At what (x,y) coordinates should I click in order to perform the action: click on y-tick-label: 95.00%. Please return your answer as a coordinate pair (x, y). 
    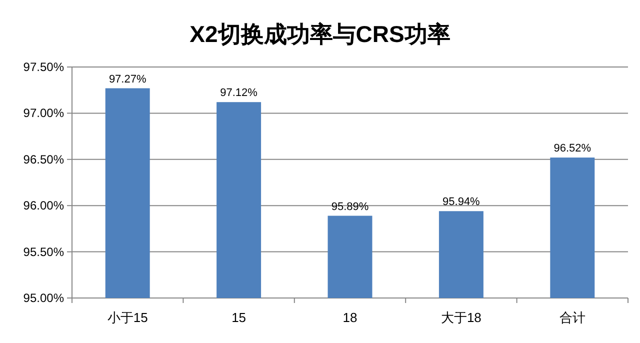
    Looking at the image, I should click on (43, 298).